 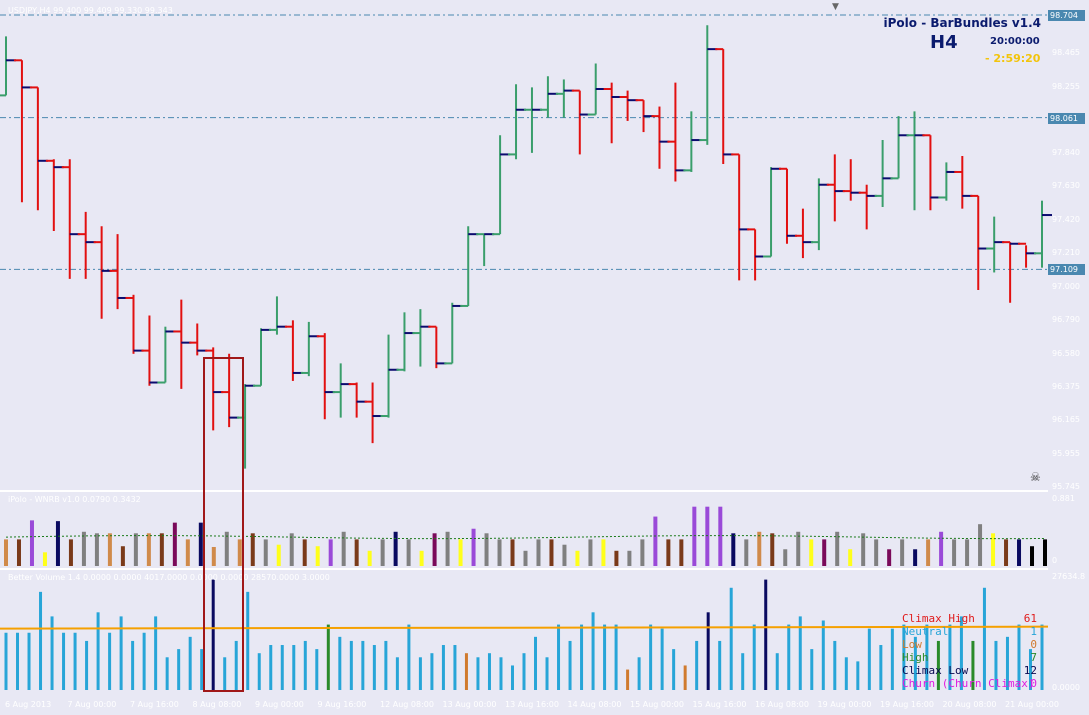 I want to click on volume-legend-value: 12, so click(x=1030, y=670).